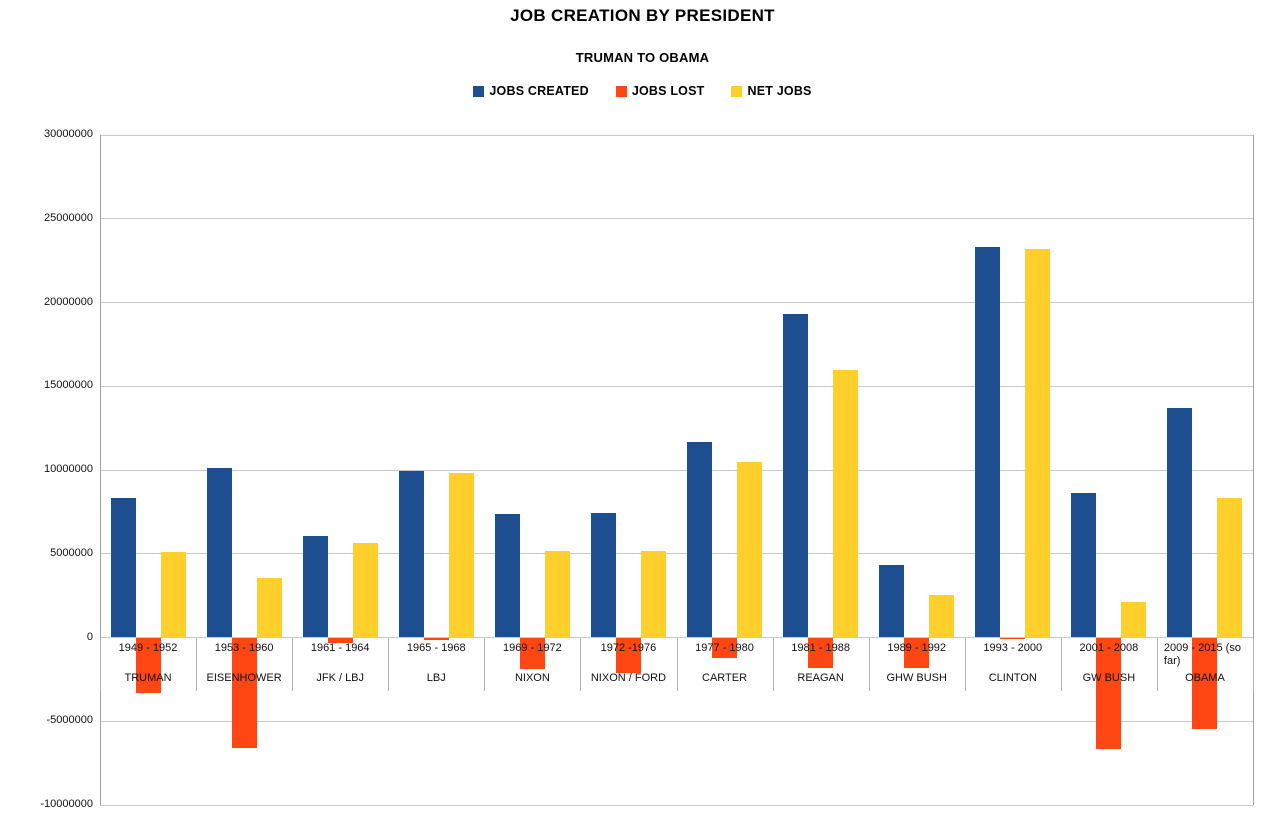 Image resolution: width=1285 pixels, height=826 pixels. Describe the element at coordinates (100, 470) in the screenshot. I see `y-axis-line` at that location.